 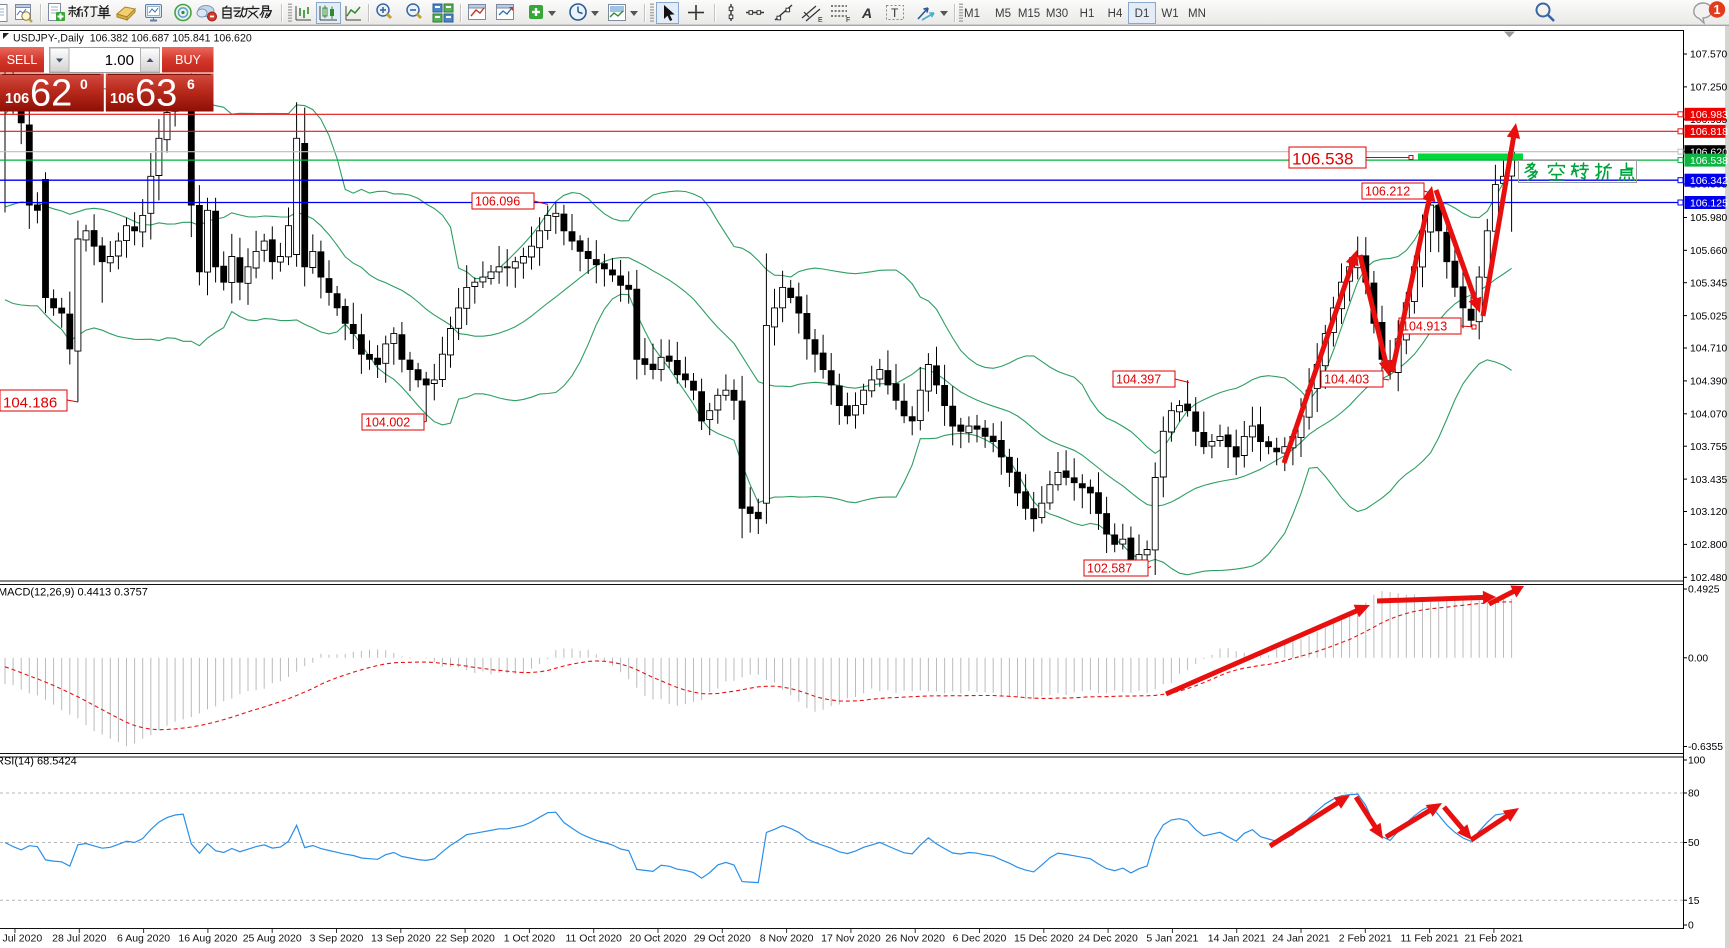 I want to click on svg-text: 0.00, so click(x=1698, y=659).